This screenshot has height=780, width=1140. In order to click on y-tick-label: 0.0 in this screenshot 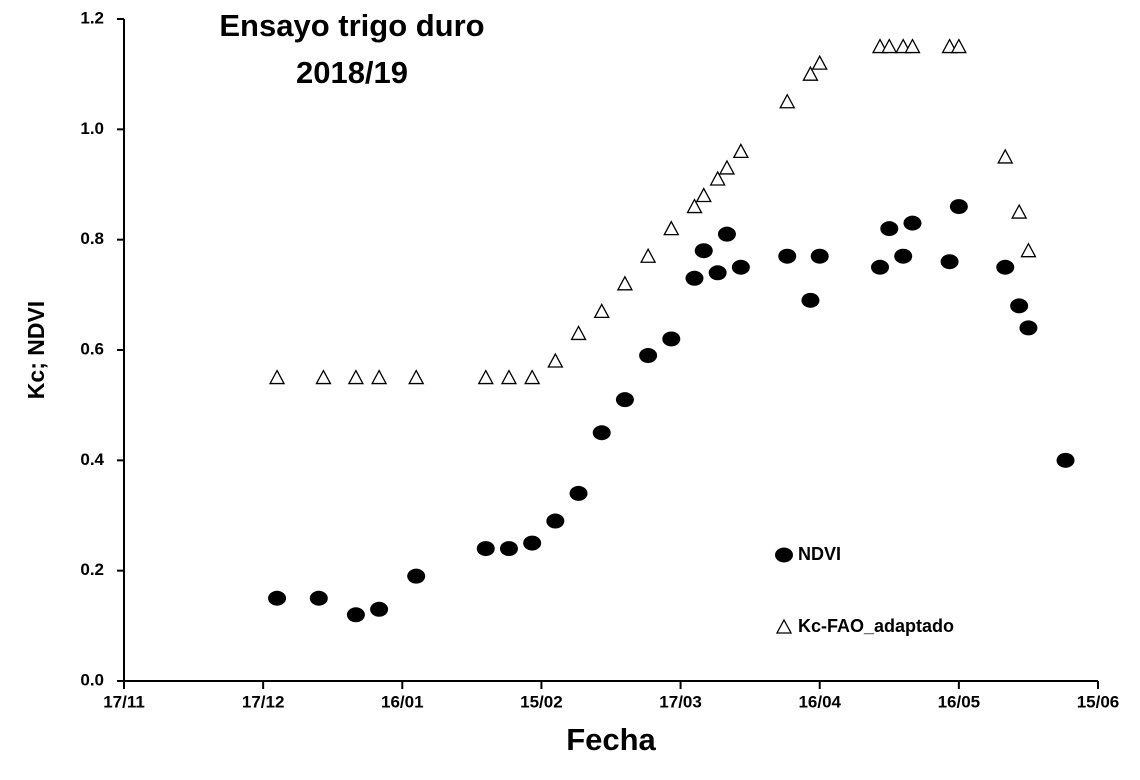, I will do `click(92, 679)`.